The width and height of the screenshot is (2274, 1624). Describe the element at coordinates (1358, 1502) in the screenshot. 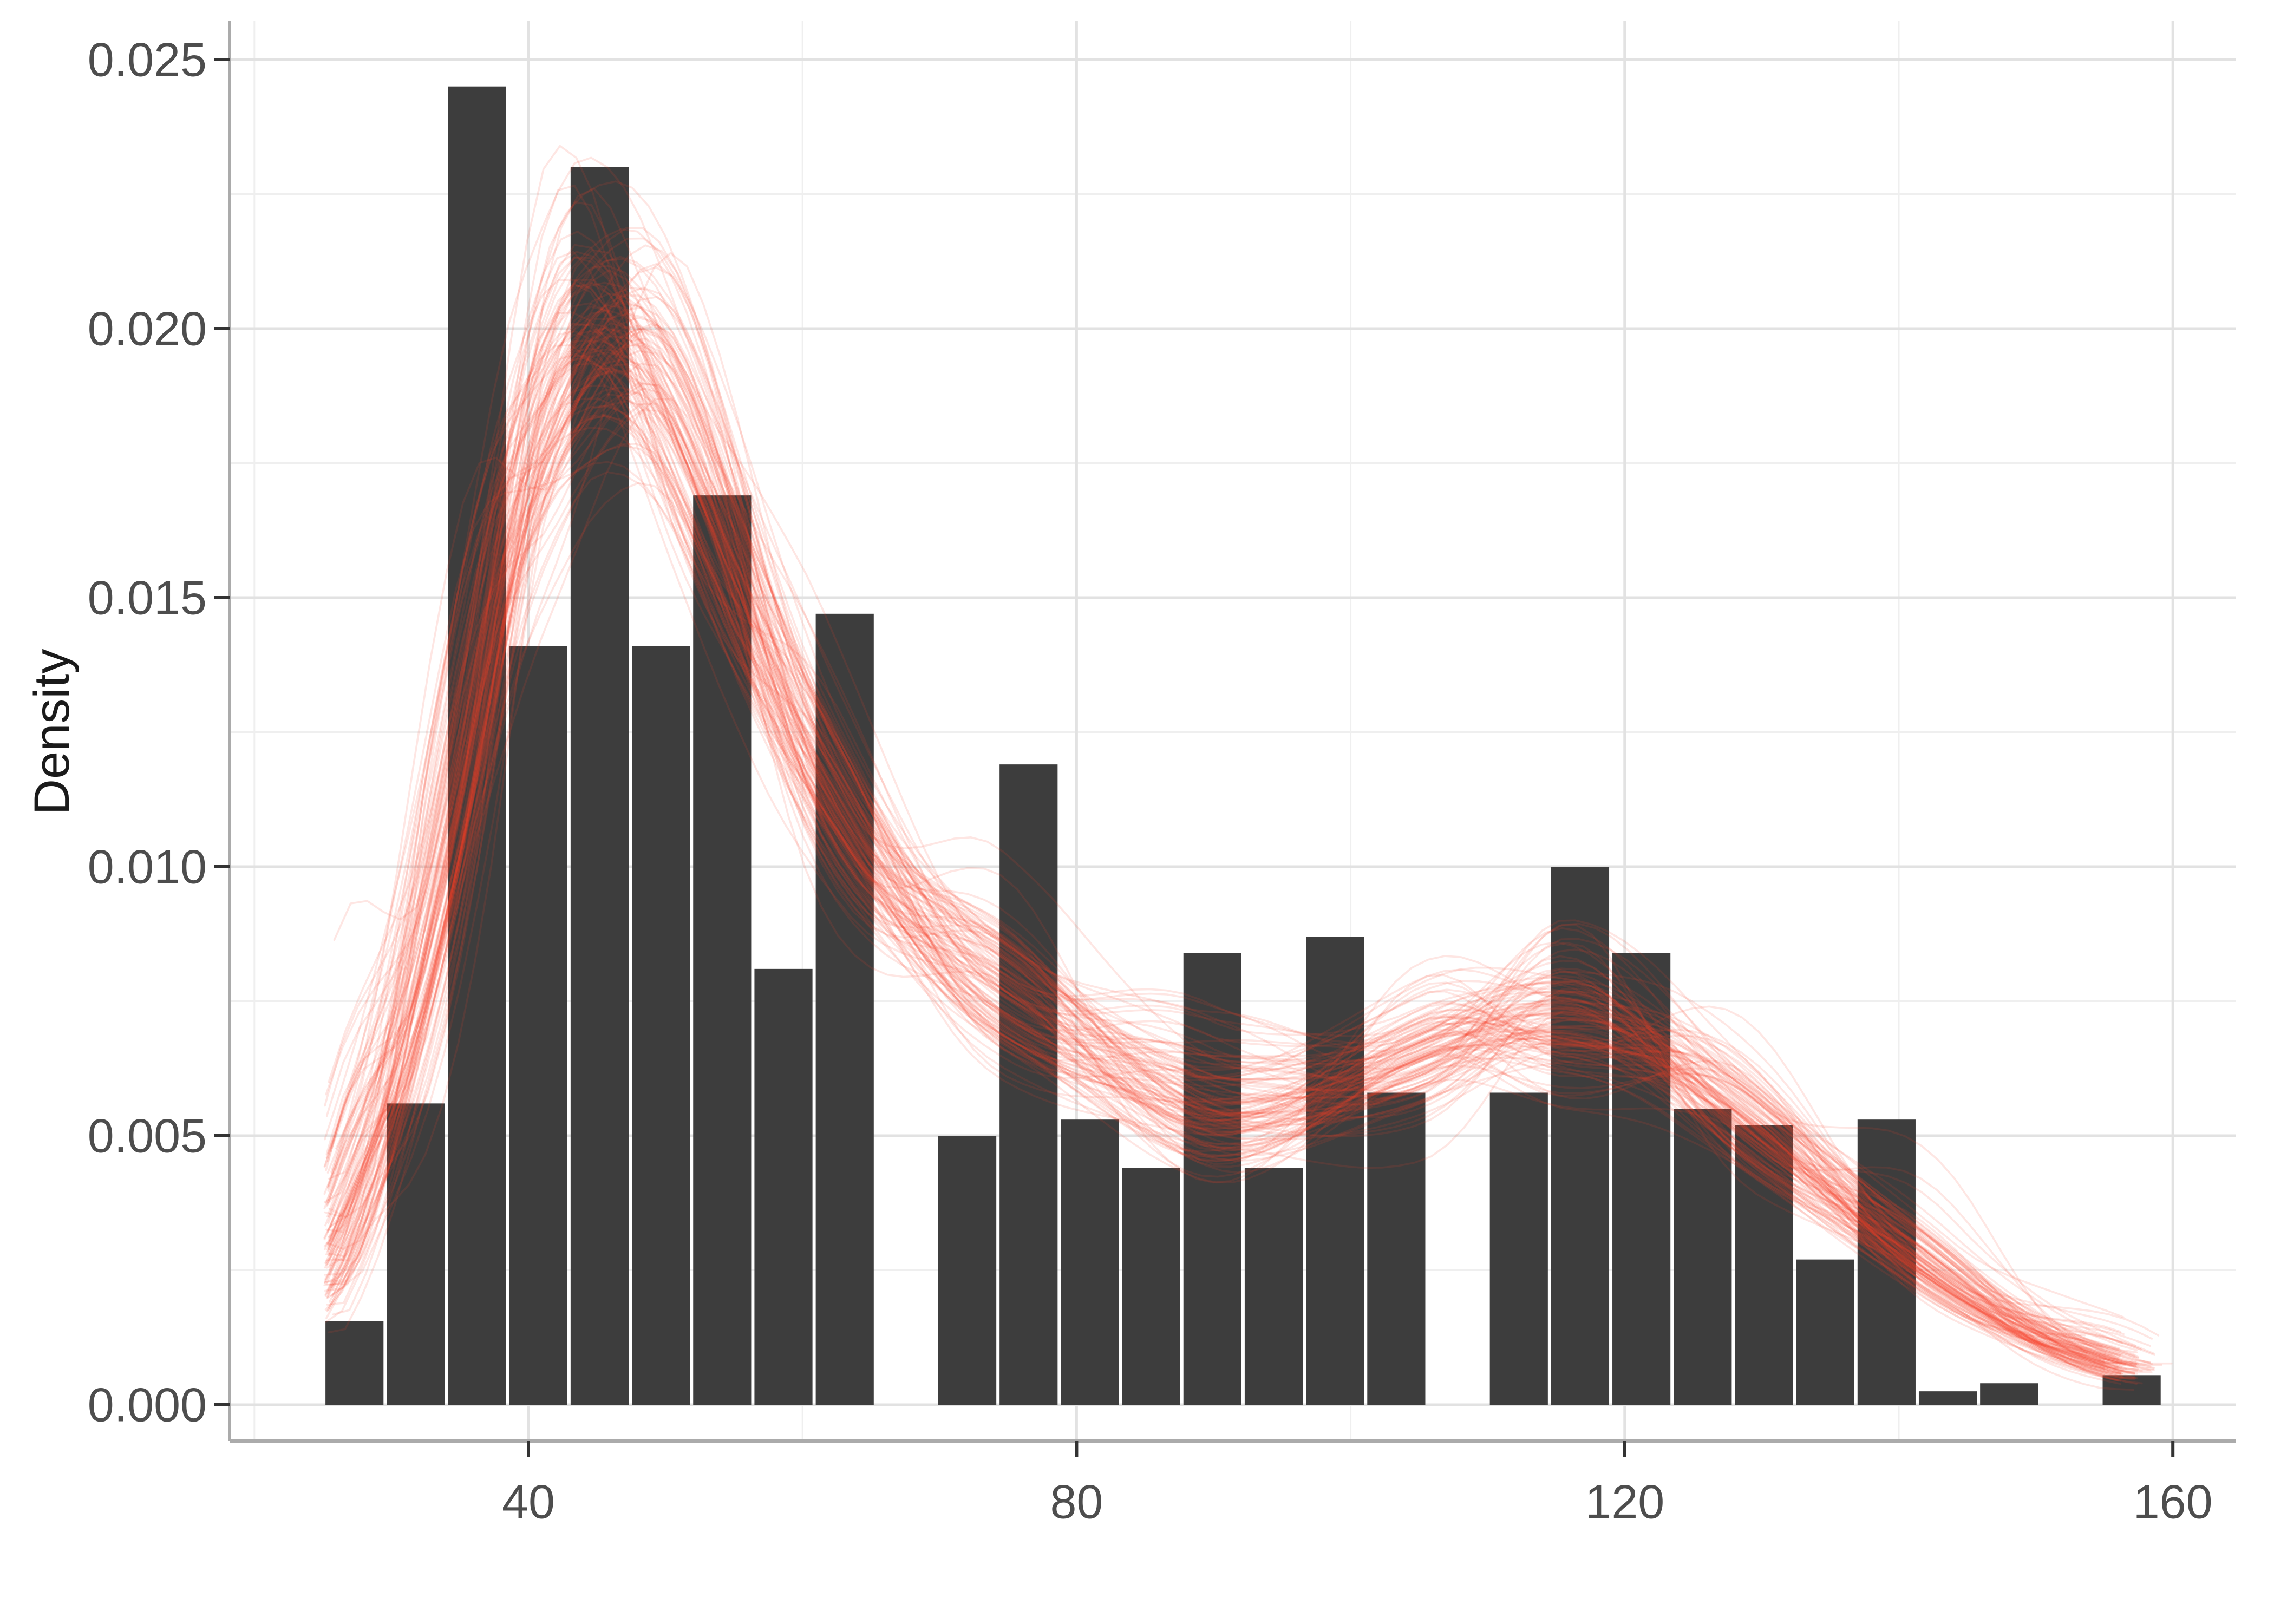

I see `x-tick-labels: 40 80 120 160` at that location.